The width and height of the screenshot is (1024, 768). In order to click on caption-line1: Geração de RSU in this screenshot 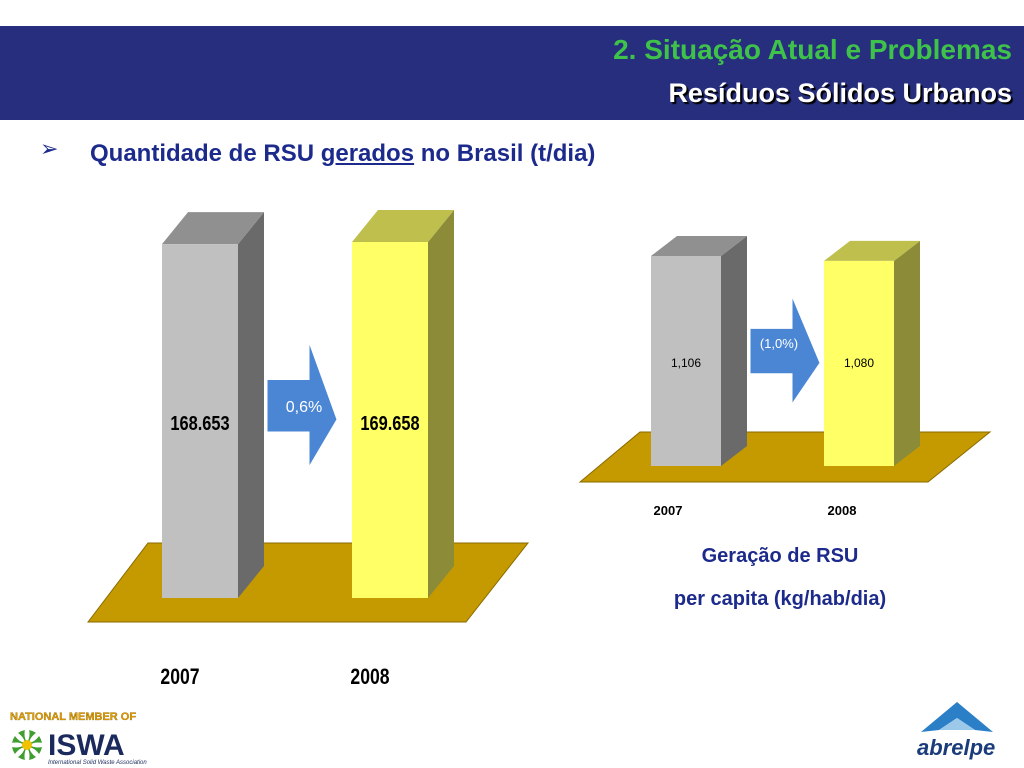, I will do `click(780, 556)`.